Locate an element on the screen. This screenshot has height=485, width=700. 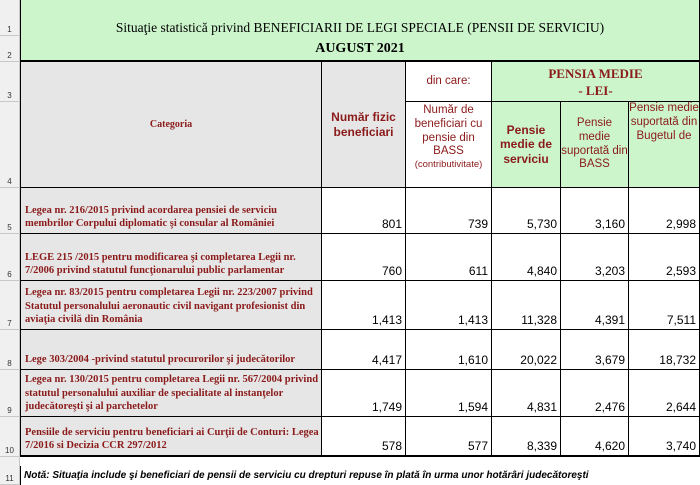
row-header-8: 8 is located at coordinates (10, 350).